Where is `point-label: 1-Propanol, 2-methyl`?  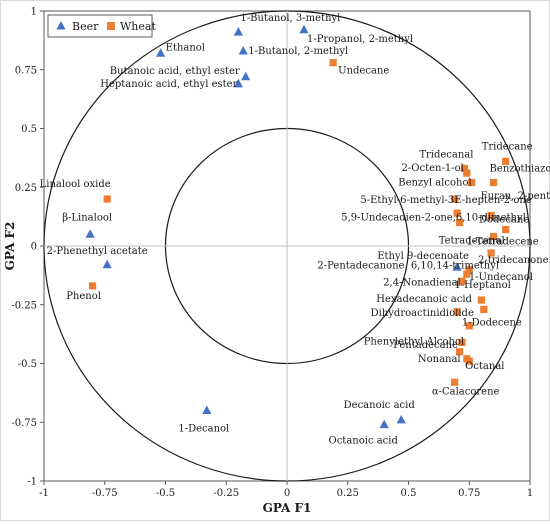
point-label: 1-Propanol, 2-methyl is located at coordinates (360, 39).